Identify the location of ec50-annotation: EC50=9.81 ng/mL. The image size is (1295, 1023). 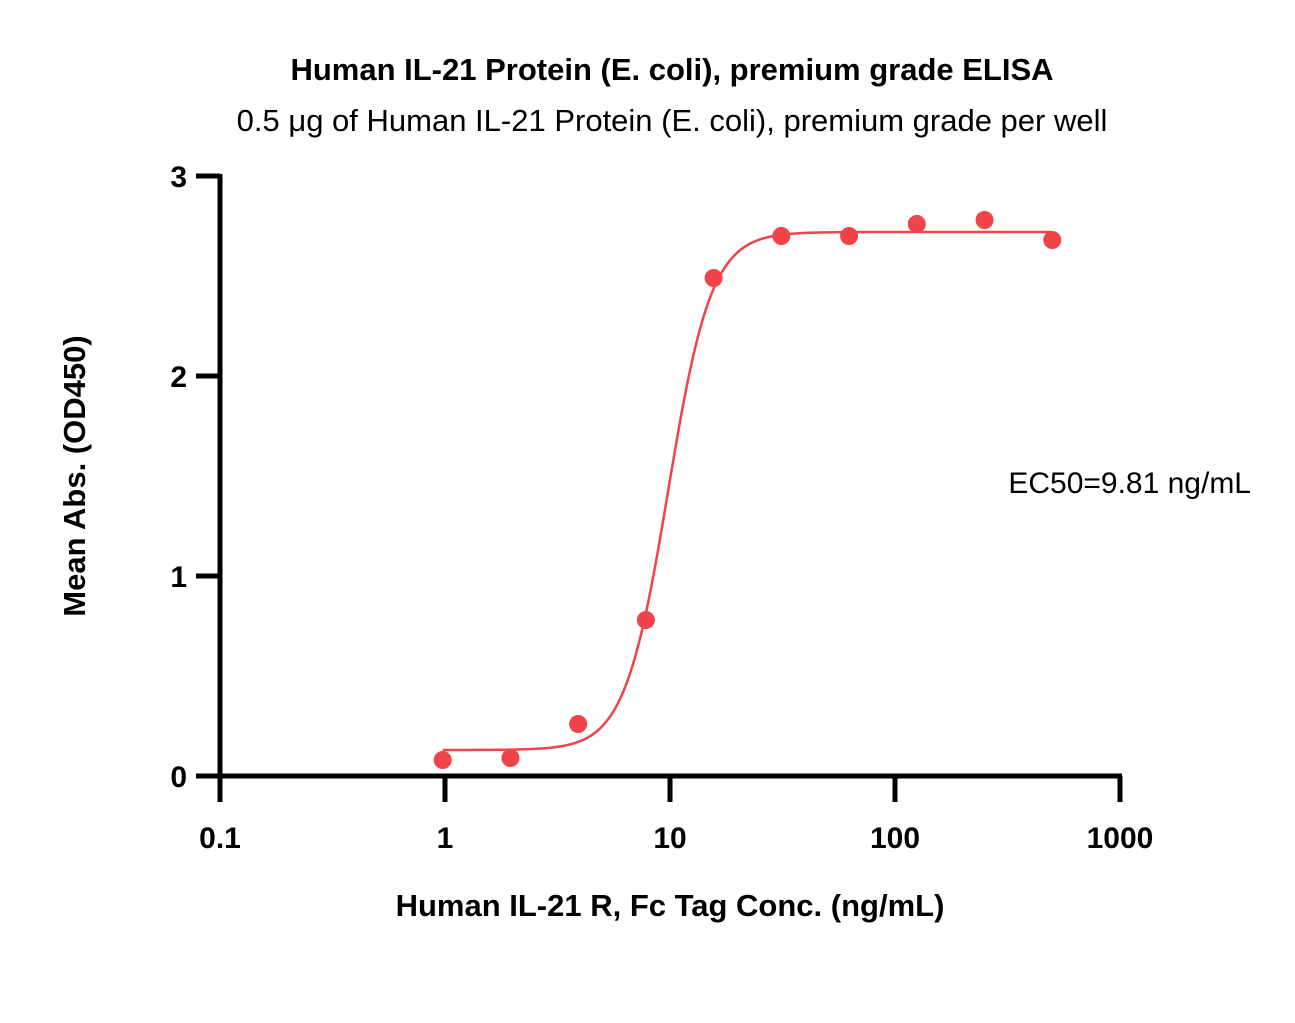
(1129, 483).